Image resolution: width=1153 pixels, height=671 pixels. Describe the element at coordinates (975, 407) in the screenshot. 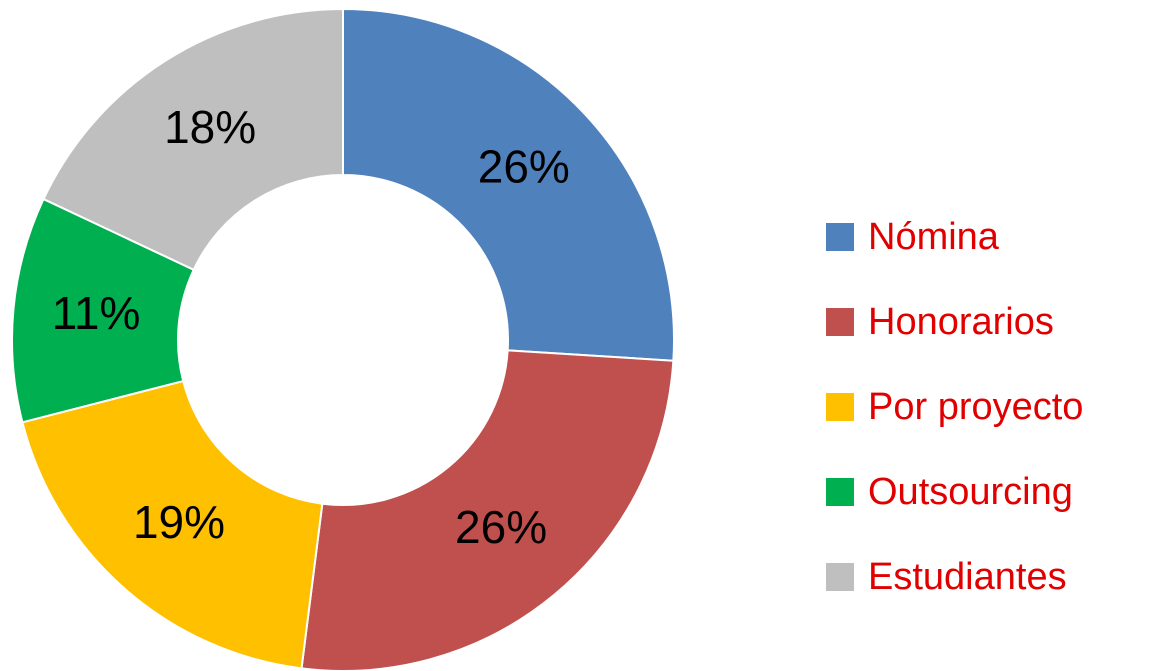

I see `legend-label: Por proyecto` at that location.